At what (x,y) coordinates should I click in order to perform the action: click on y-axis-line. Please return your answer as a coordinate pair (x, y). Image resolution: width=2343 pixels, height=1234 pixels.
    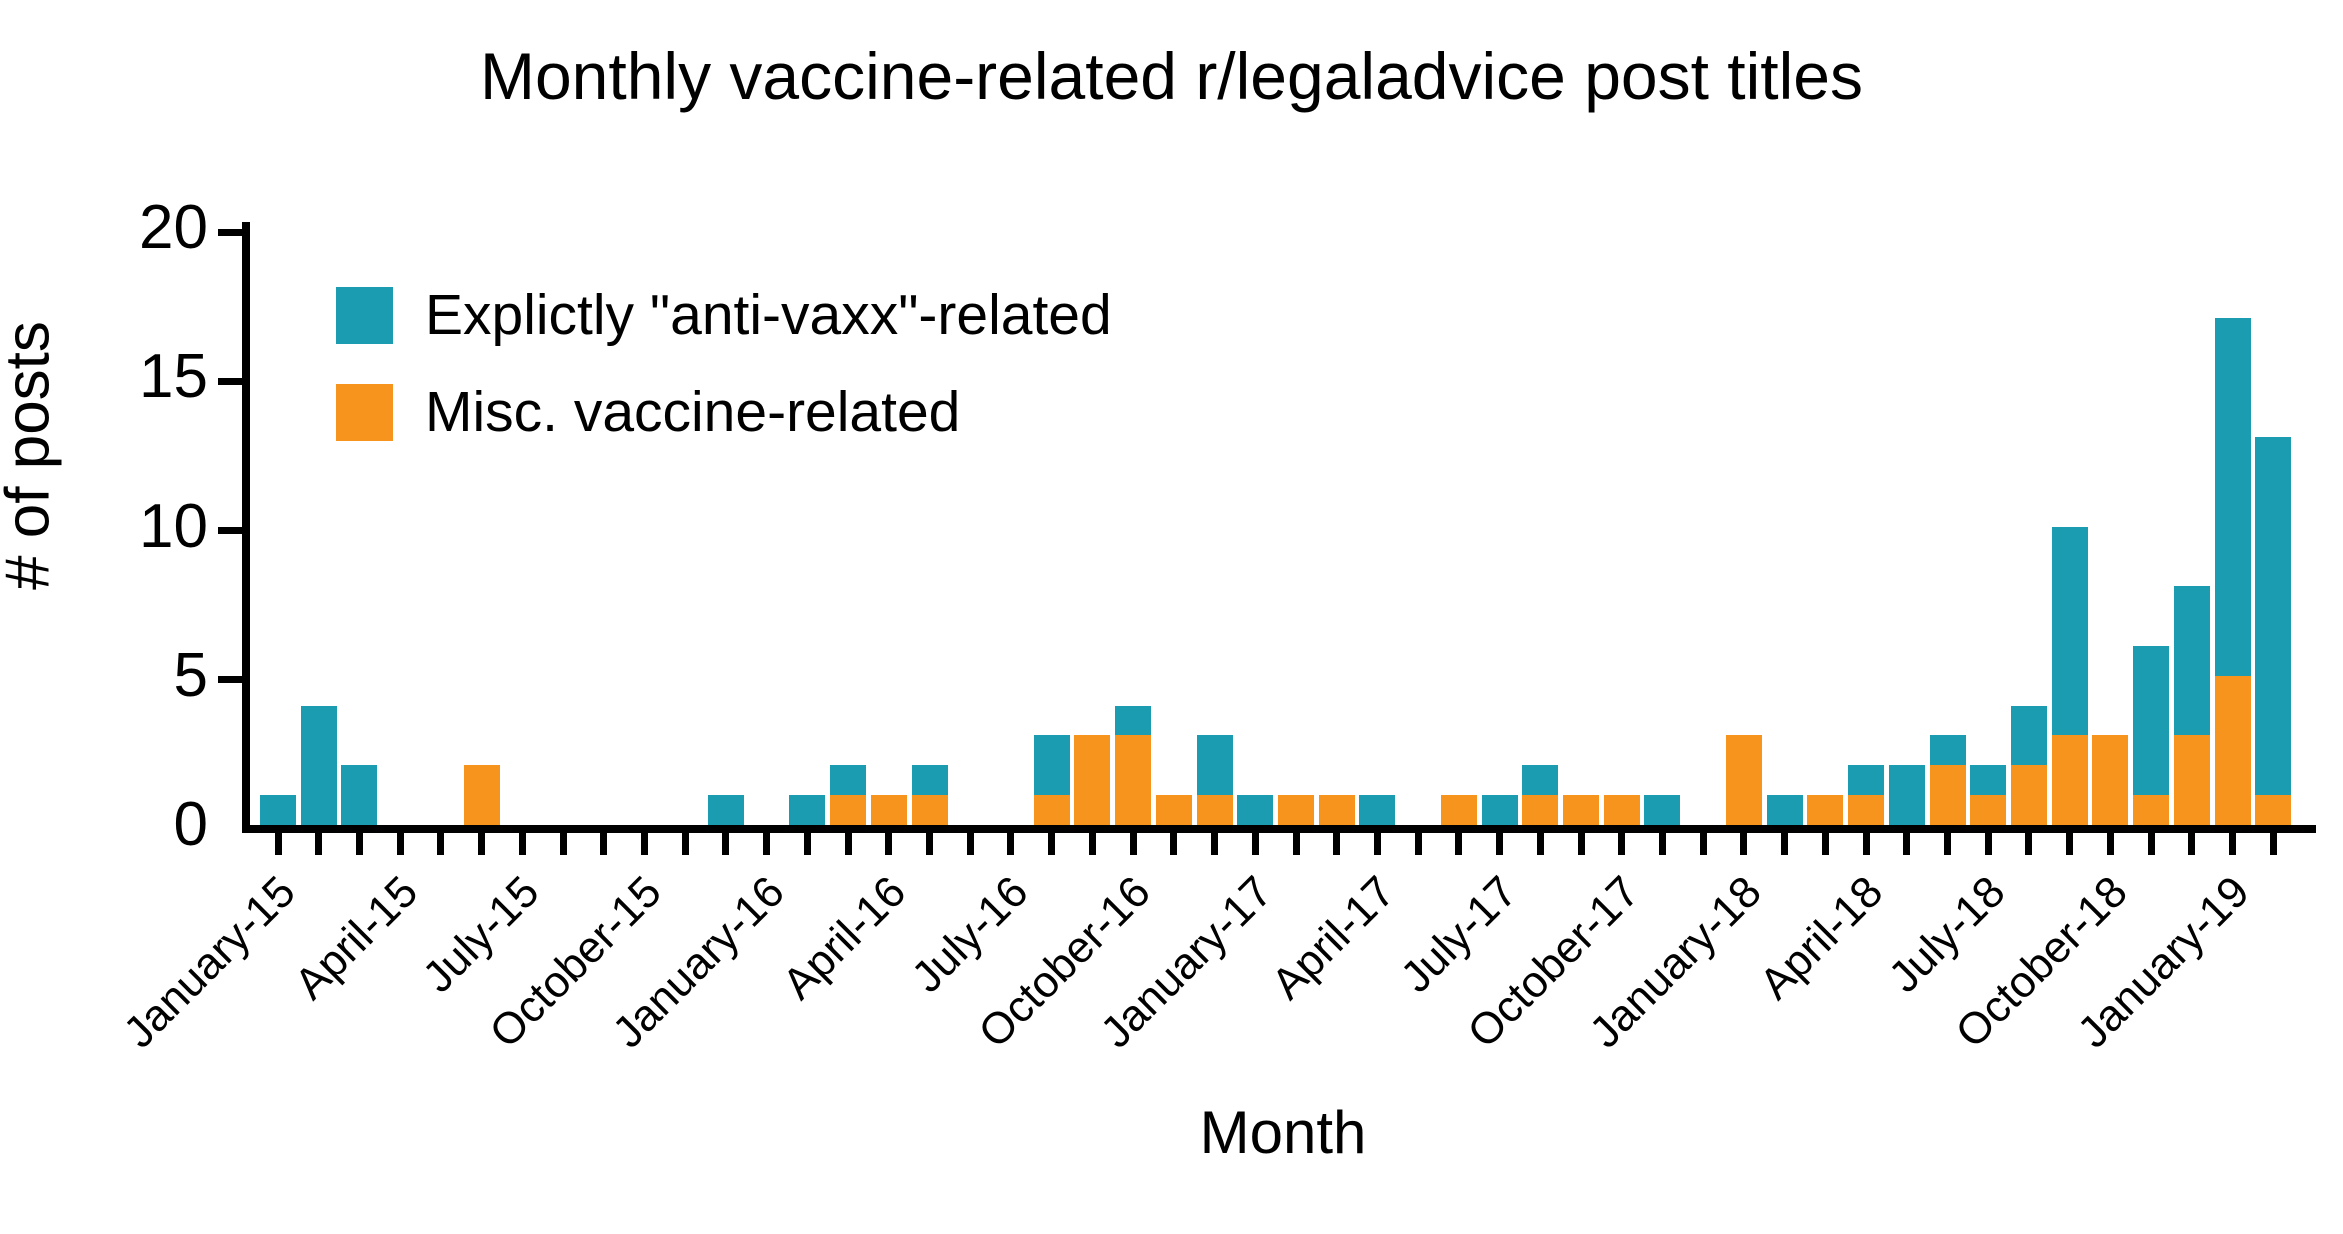
    Looking at the image, I should click on (246, 527).